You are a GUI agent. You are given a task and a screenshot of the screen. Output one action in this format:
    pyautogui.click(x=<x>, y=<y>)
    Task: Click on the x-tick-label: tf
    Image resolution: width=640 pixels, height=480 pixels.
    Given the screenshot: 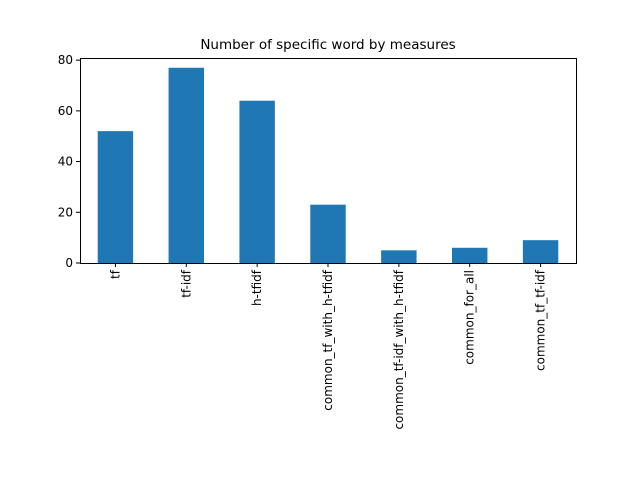 What is the action you would take?
    pyautogui.click(x=115, y=274)
    